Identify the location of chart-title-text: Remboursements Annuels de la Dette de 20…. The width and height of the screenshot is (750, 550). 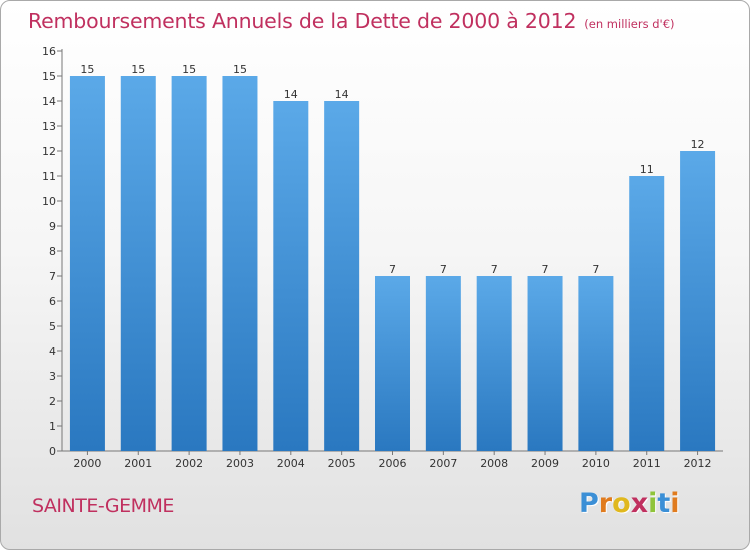
(302, 21).